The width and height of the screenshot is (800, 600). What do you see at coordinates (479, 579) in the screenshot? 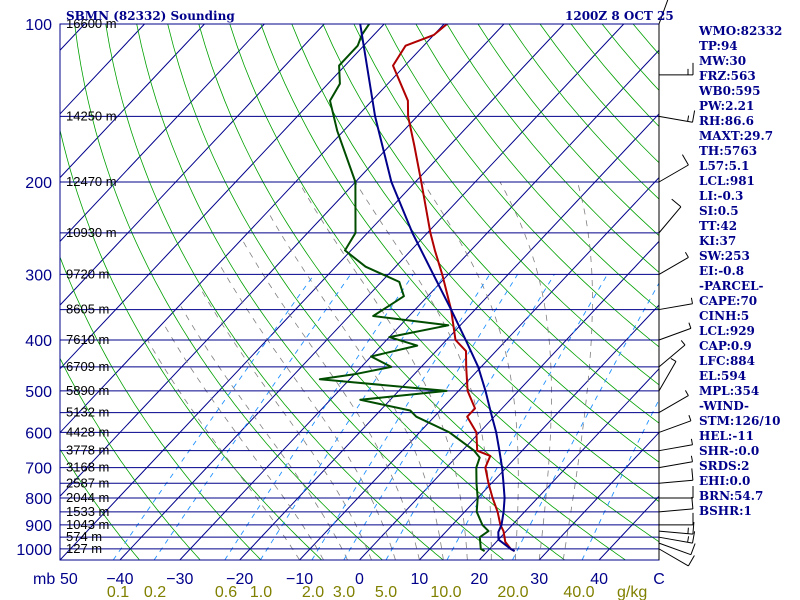
I see `temperature-tick-label: 20` at bounding box center [479, 579].